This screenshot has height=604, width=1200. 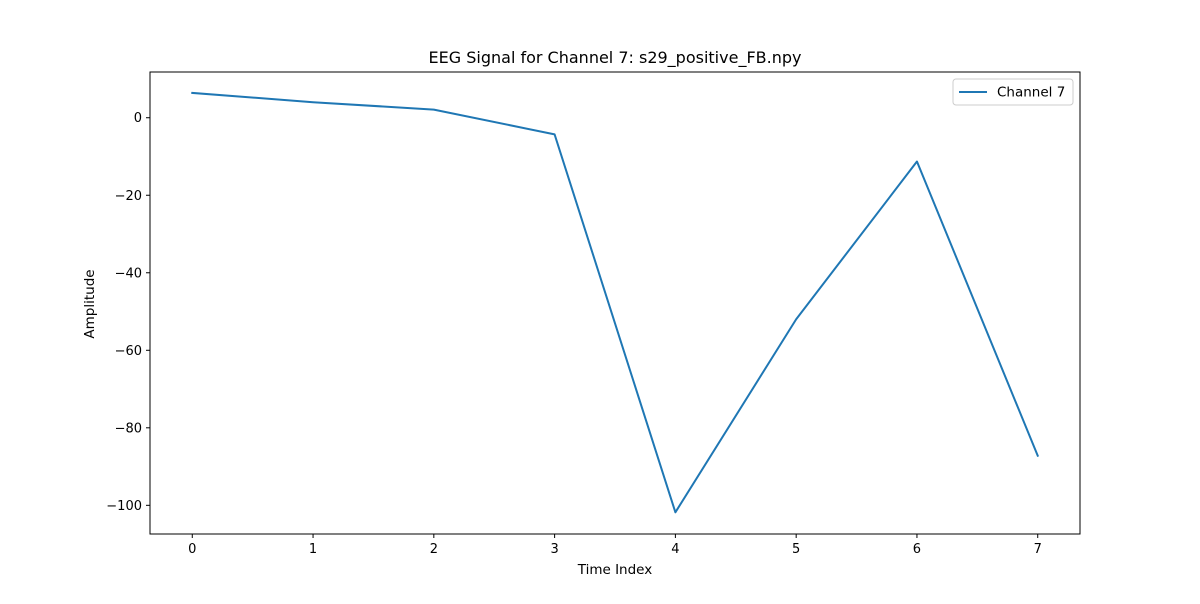 I want to click on y-tick-label: −60, so click(x=128, y=351).